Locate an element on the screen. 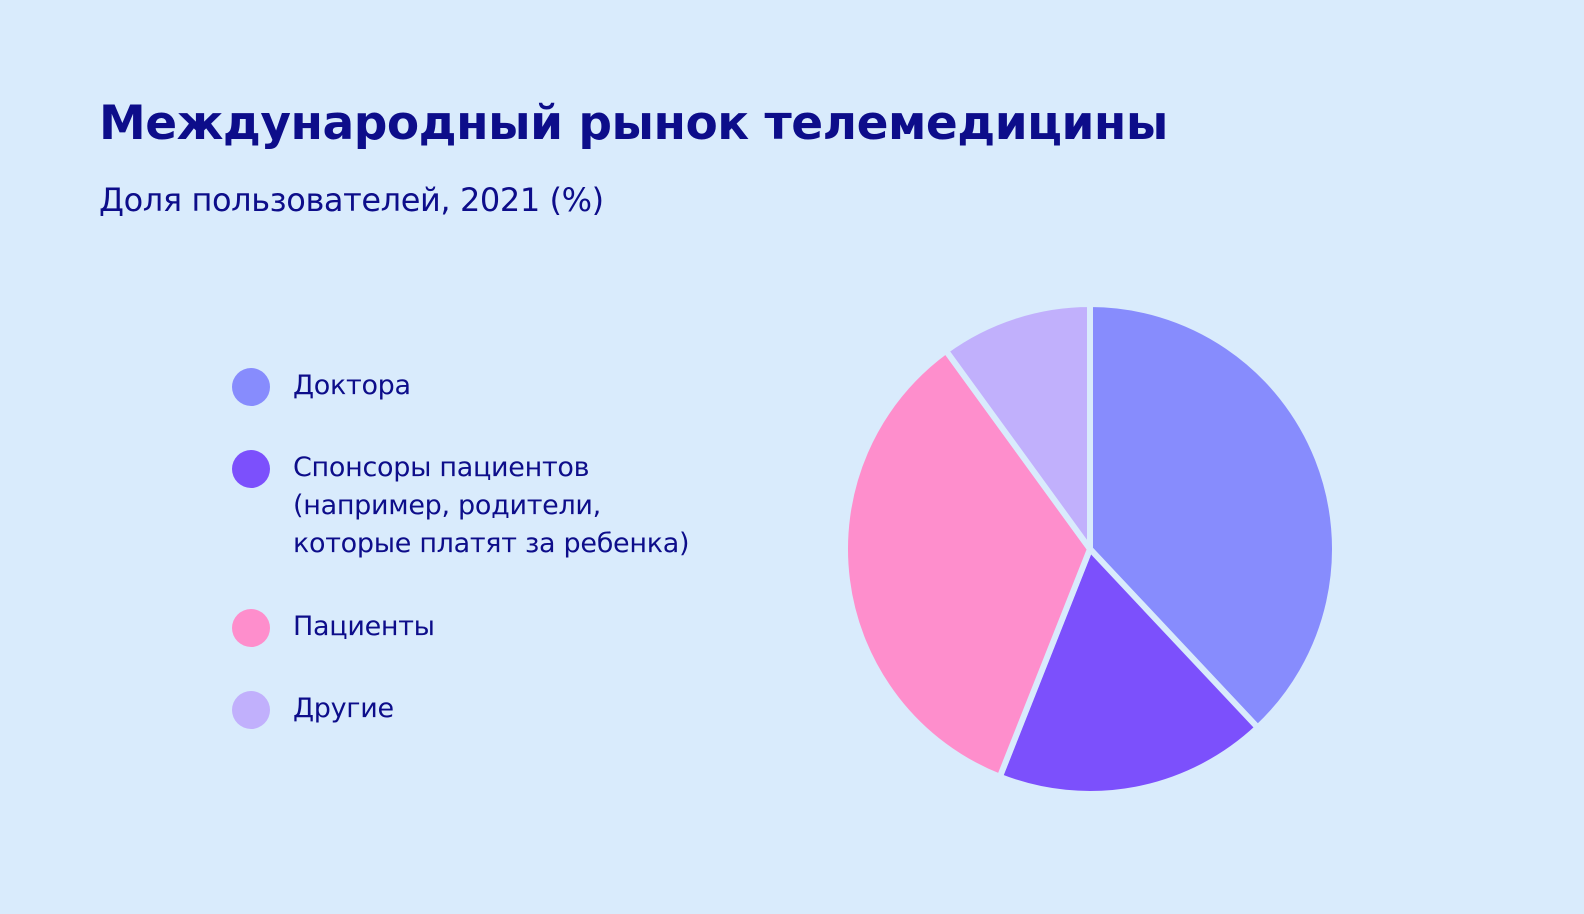  chart-subtitle: Доля пользователей, 2021 (%) is located at coordinates (351, 200).